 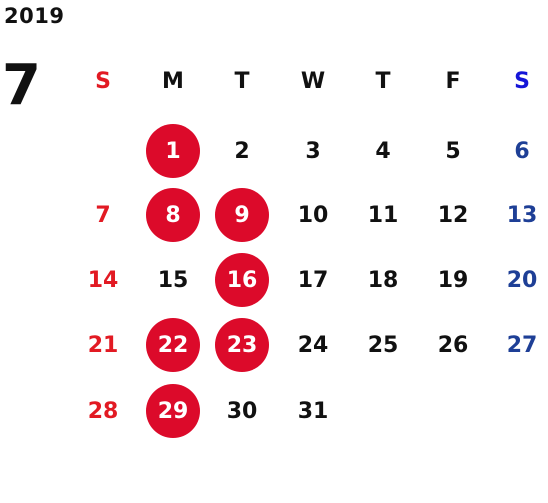 What do you see at coordinates (313, 151) in the screenshot?
I see `day-cell: 3` at bounding box center [313, 151].